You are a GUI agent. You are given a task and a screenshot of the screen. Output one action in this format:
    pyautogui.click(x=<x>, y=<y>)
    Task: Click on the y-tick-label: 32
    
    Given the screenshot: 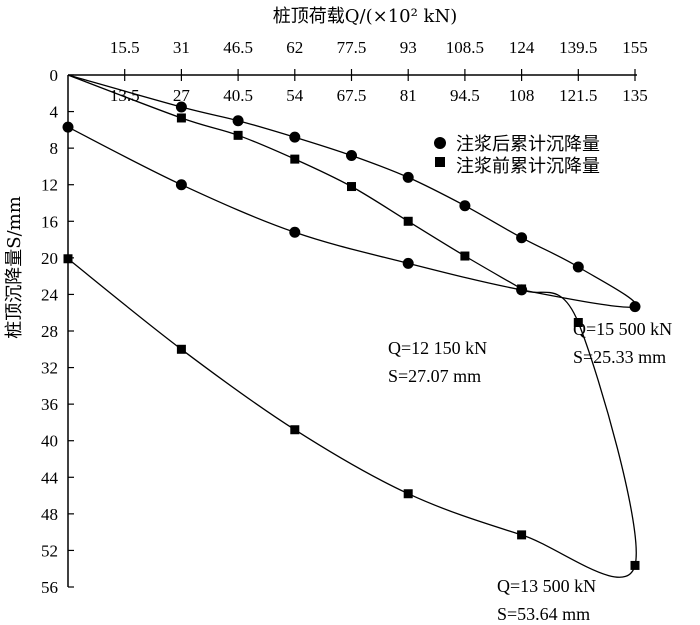 What is the action you would take?
    pyautogui.click(x=49, y=368)
    